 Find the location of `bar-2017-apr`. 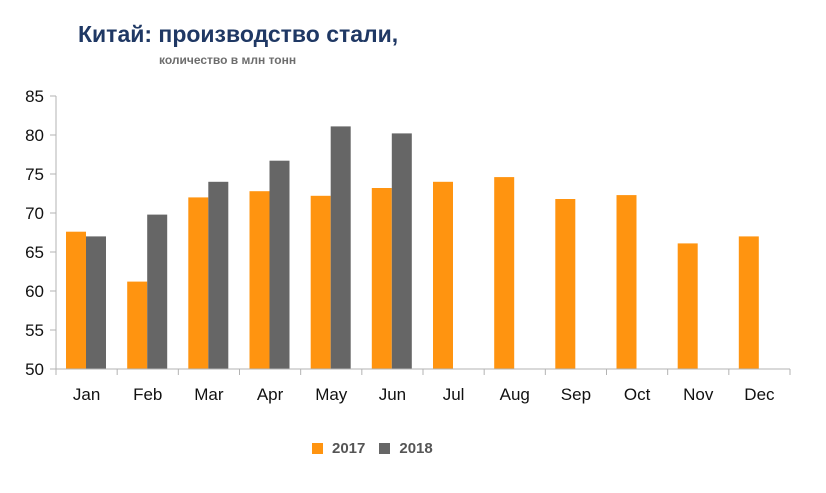

bar-2017-apr is located at coordinates (259, 280).